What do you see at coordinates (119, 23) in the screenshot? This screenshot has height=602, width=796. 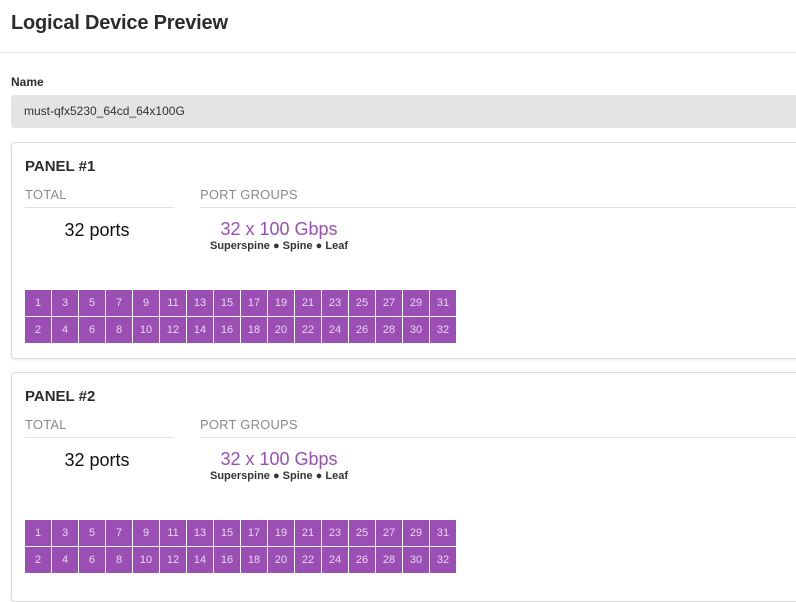 I see `page-title: Logical Device Preview` at bounding box center [119, 23].